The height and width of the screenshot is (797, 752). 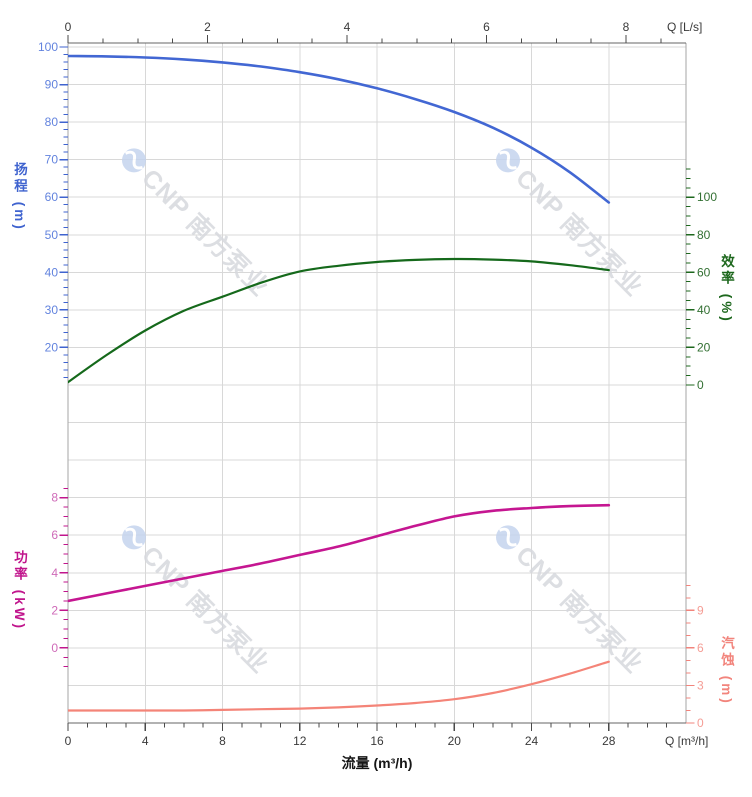 What do you see at coordinates (54, 610) in the screenshot?
I see `power-tick-label: 2` at bounding box center [54, 610].